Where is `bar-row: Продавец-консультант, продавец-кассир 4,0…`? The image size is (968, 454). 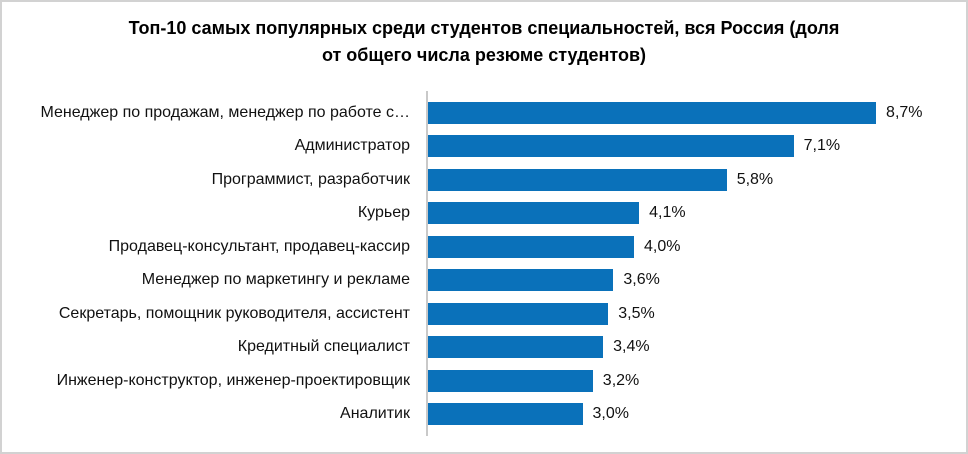 bar-row: Продавец-консультант, продавец-кассир 4,0… is located at coordinates (484, 247).